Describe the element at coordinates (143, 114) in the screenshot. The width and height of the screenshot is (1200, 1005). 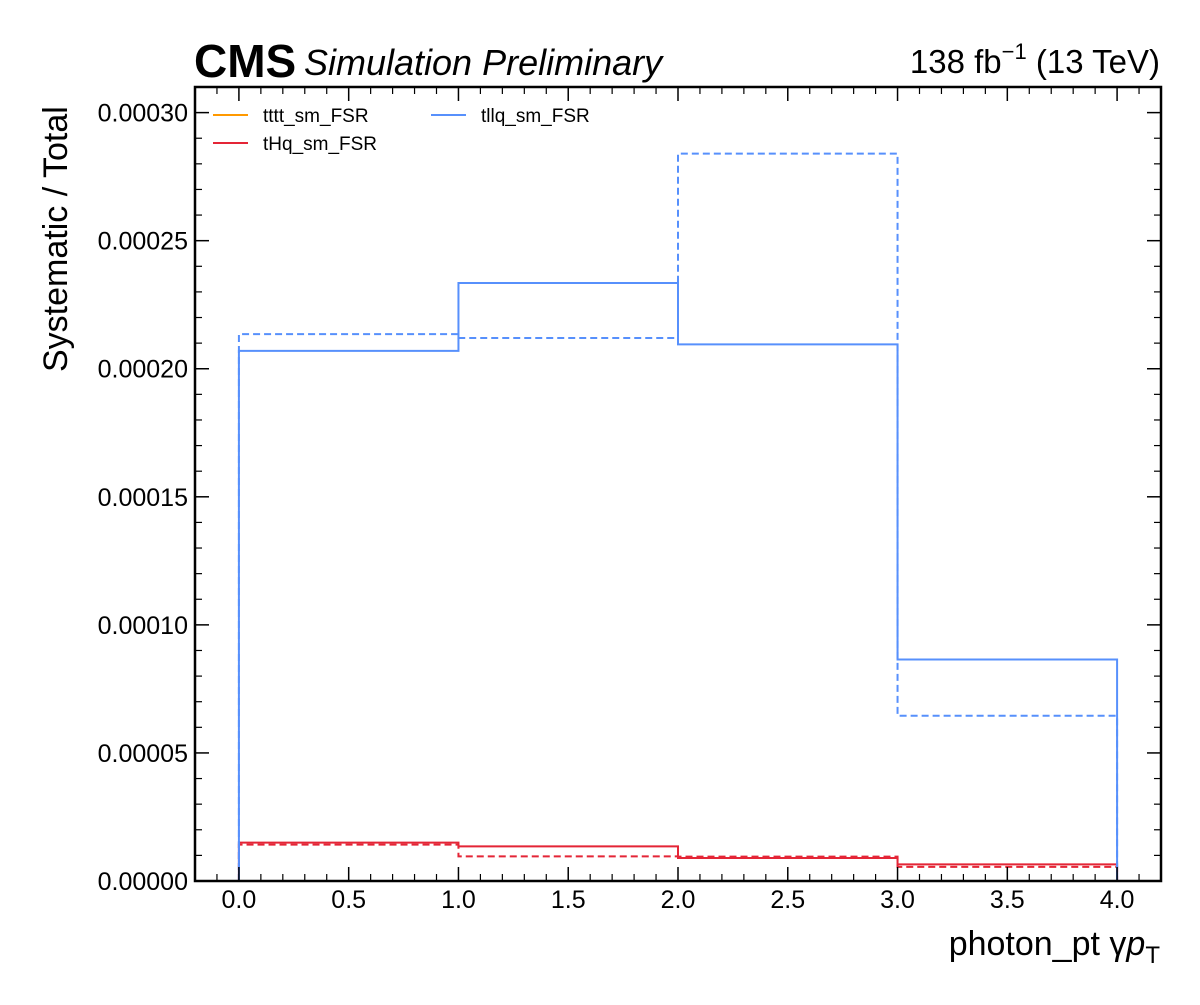
I see `y-tick-label: 0.00030` at that location.